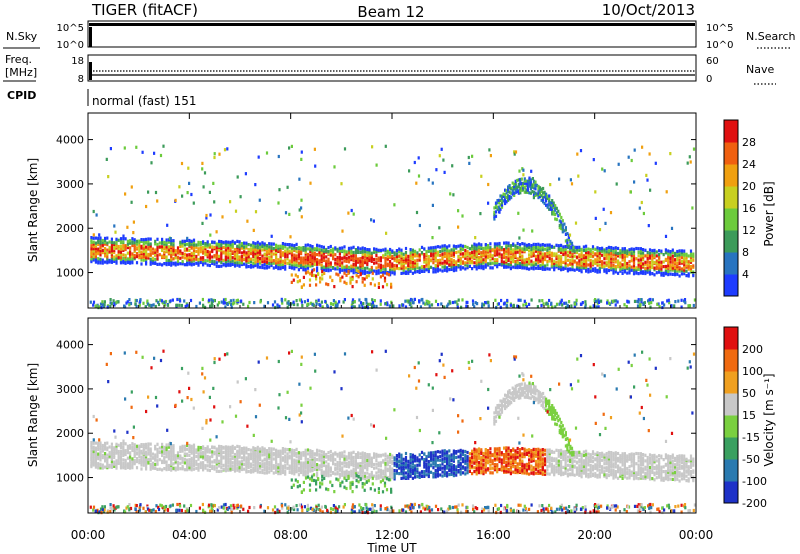  What do you see at coordinates (90, 37) in the screenshot?
I see `nsky-start-spike` at bounding box center [90, 37].